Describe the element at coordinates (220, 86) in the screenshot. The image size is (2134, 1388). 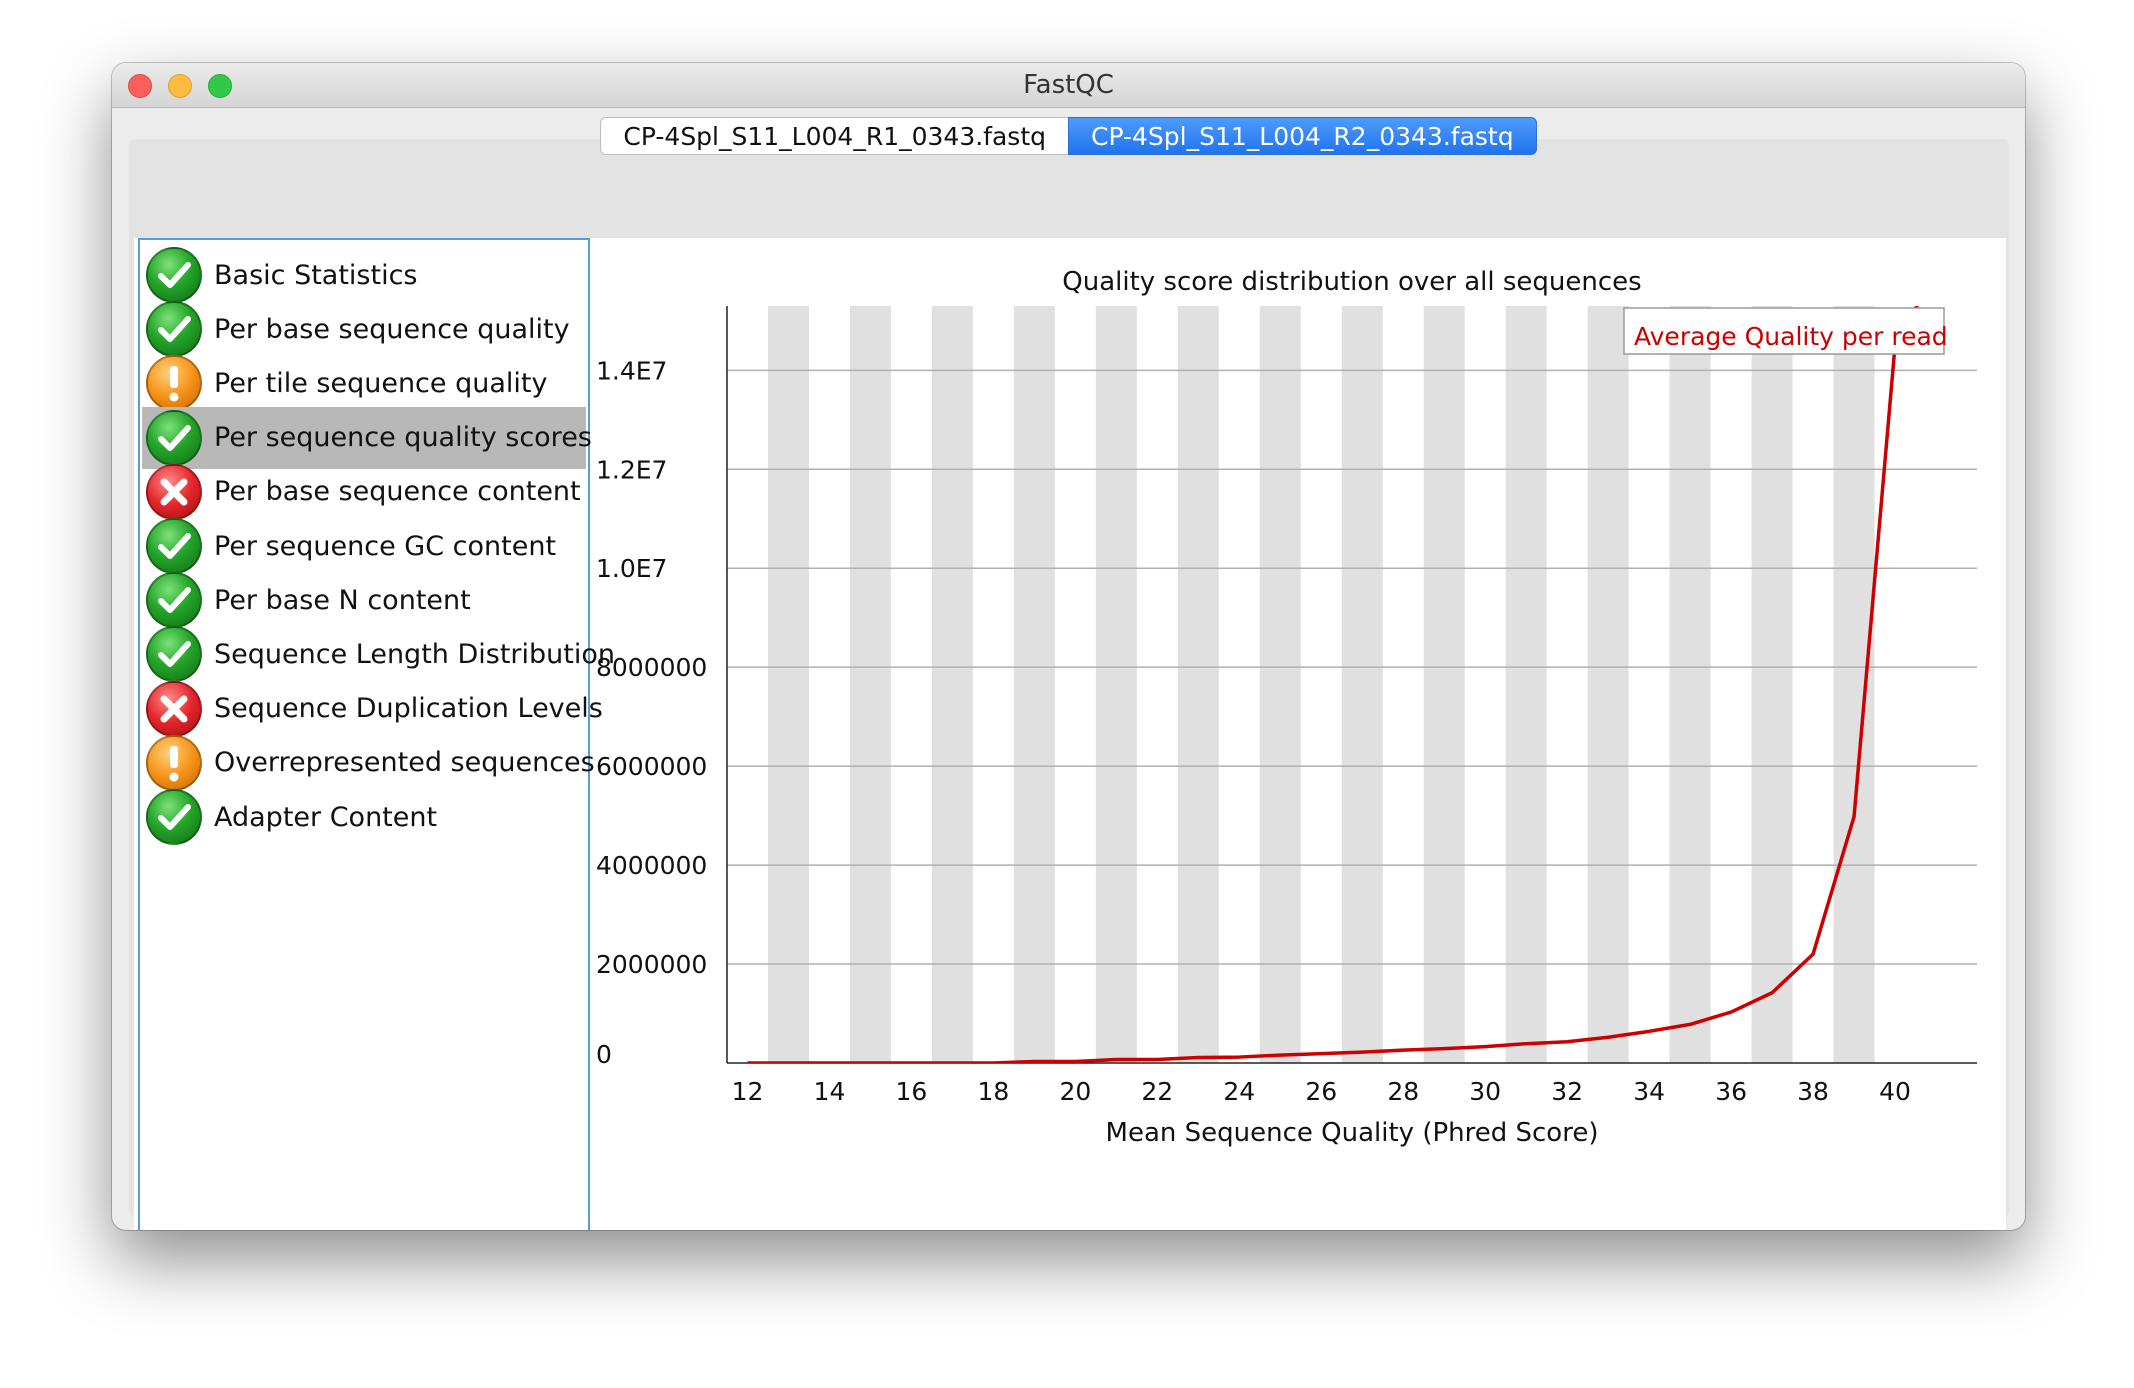
I see `maximize-window-button` at that location.